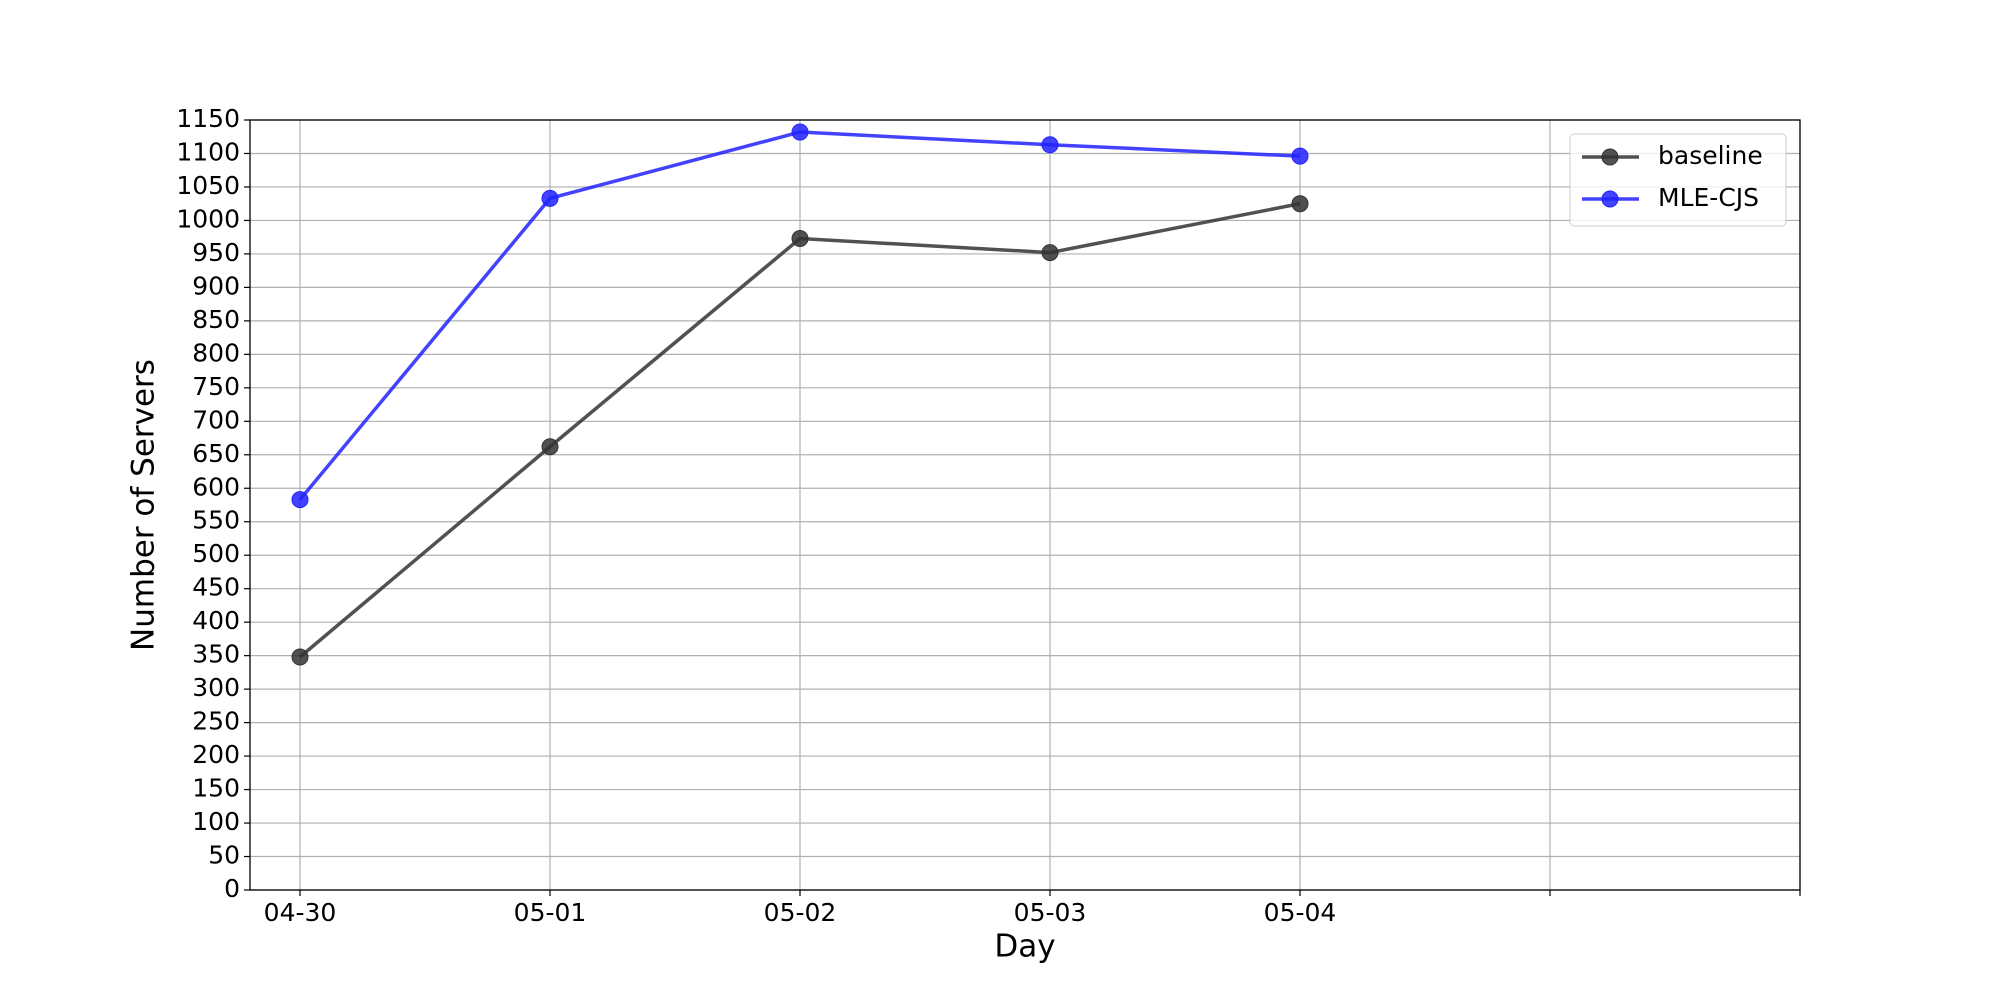  What do you see at coordinates (216, 252) in the screenshot?
I see `y-tick-label: 950` at bounding box center [216, 252].